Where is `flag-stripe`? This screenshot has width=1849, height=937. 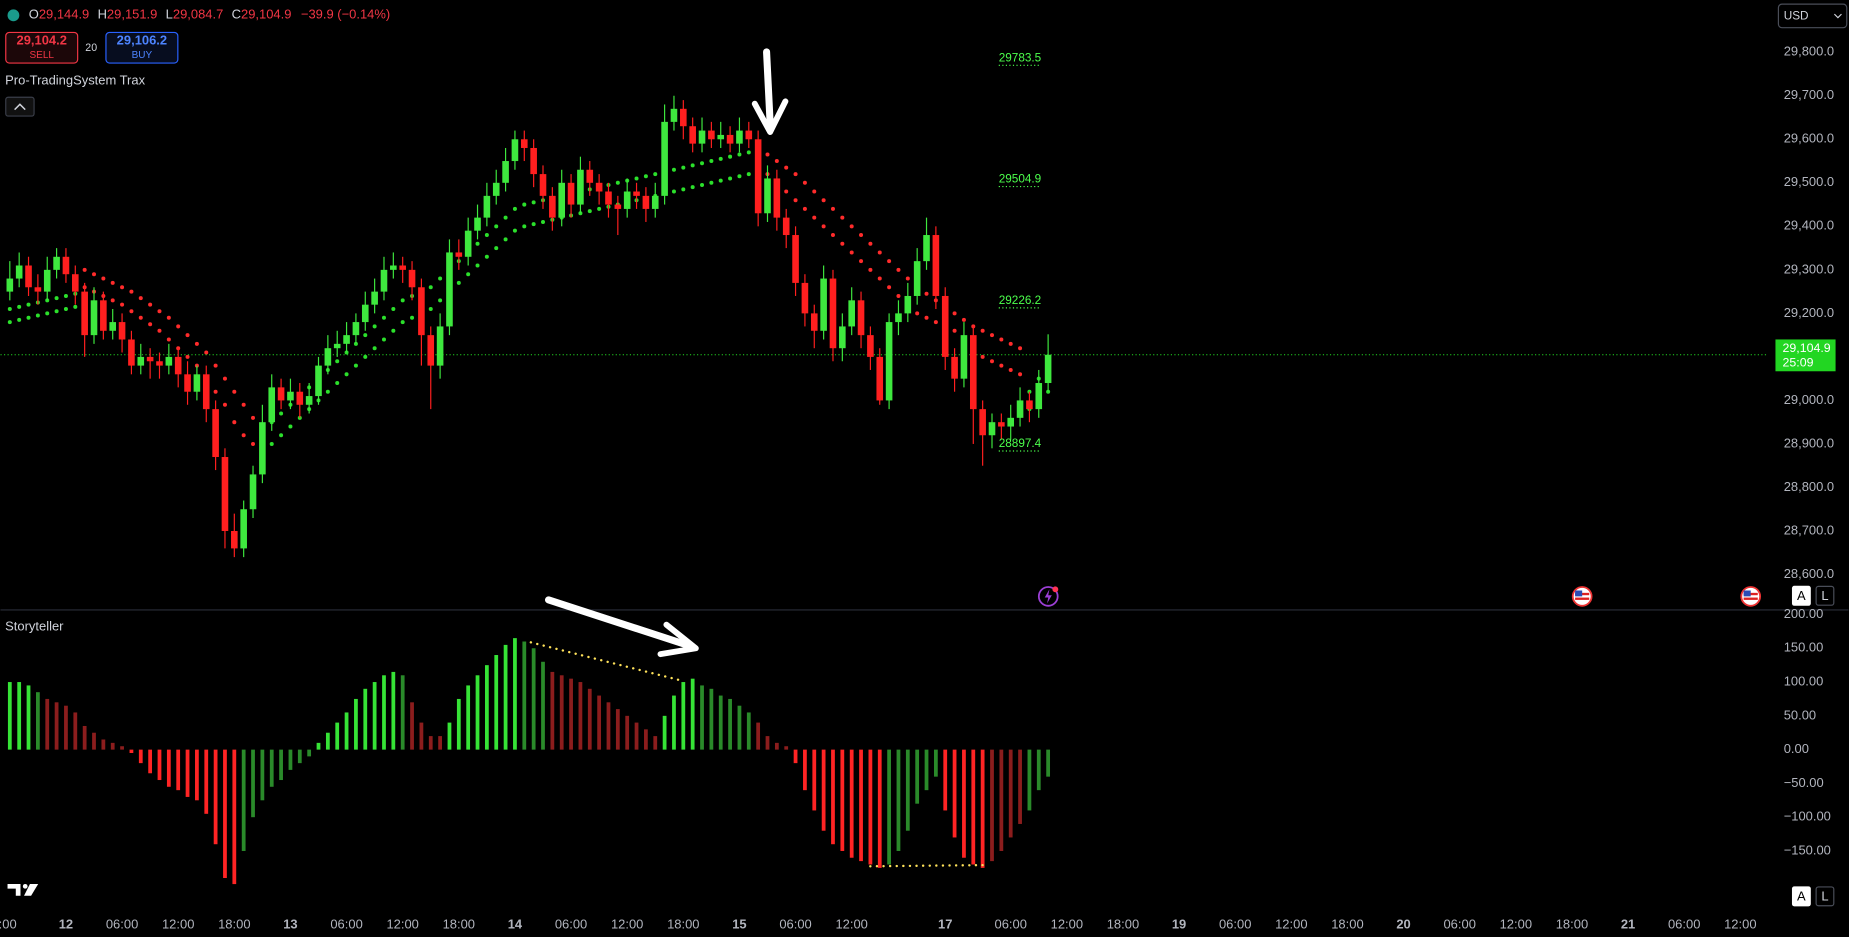
flag-stripe is located at coordinates (1750, 598).